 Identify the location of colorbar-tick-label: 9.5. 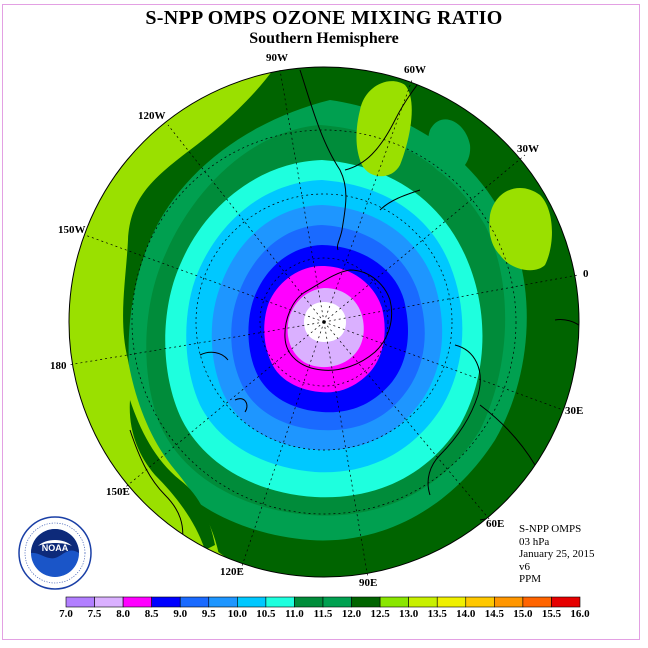
(208, 614).